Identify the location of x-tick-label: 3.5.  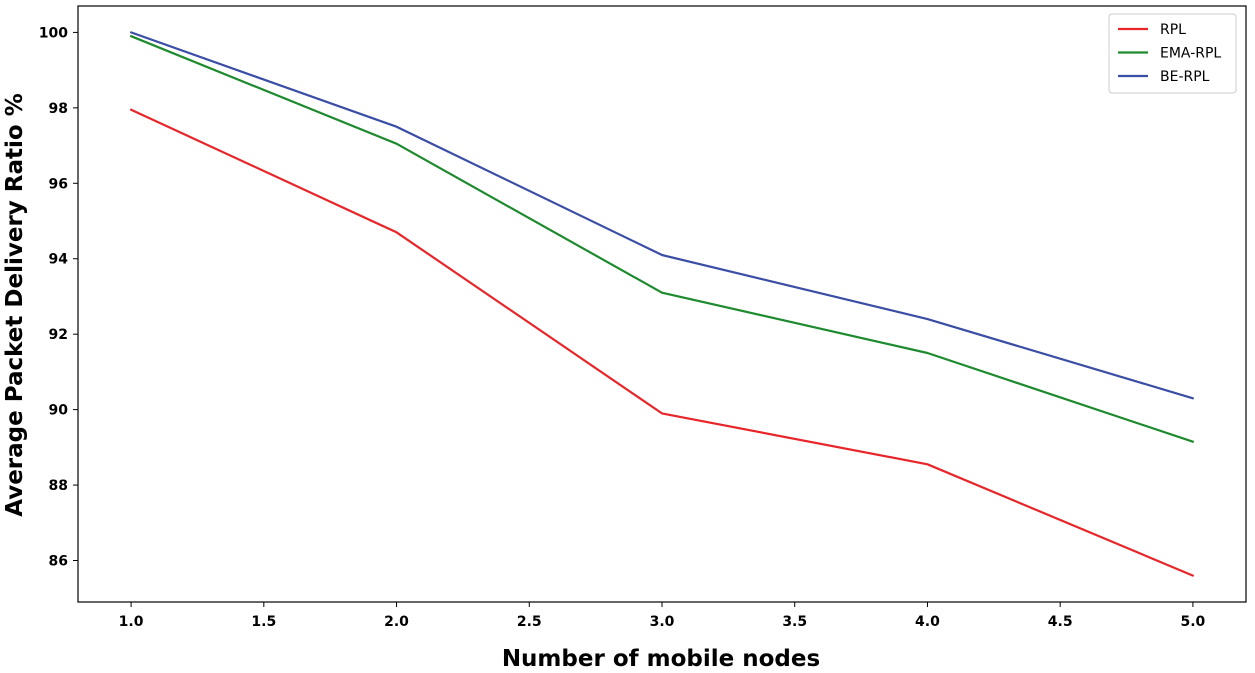
(794, 622).